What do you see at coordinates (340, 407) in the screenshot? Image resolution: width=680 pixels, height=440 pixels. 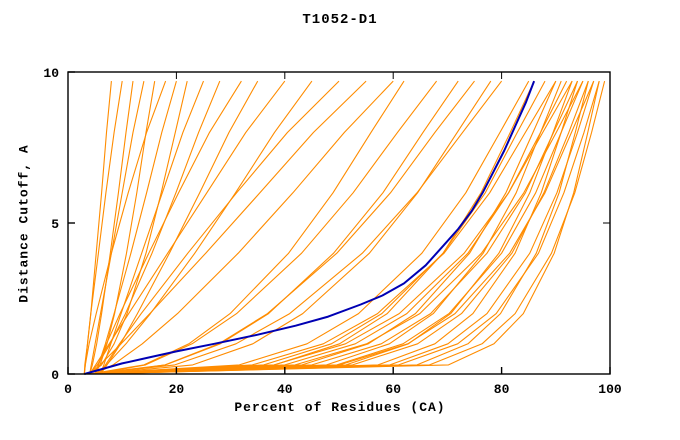 I see `x-axis-label: Percent of Residues (CA)` at bounding box center [340, 407].